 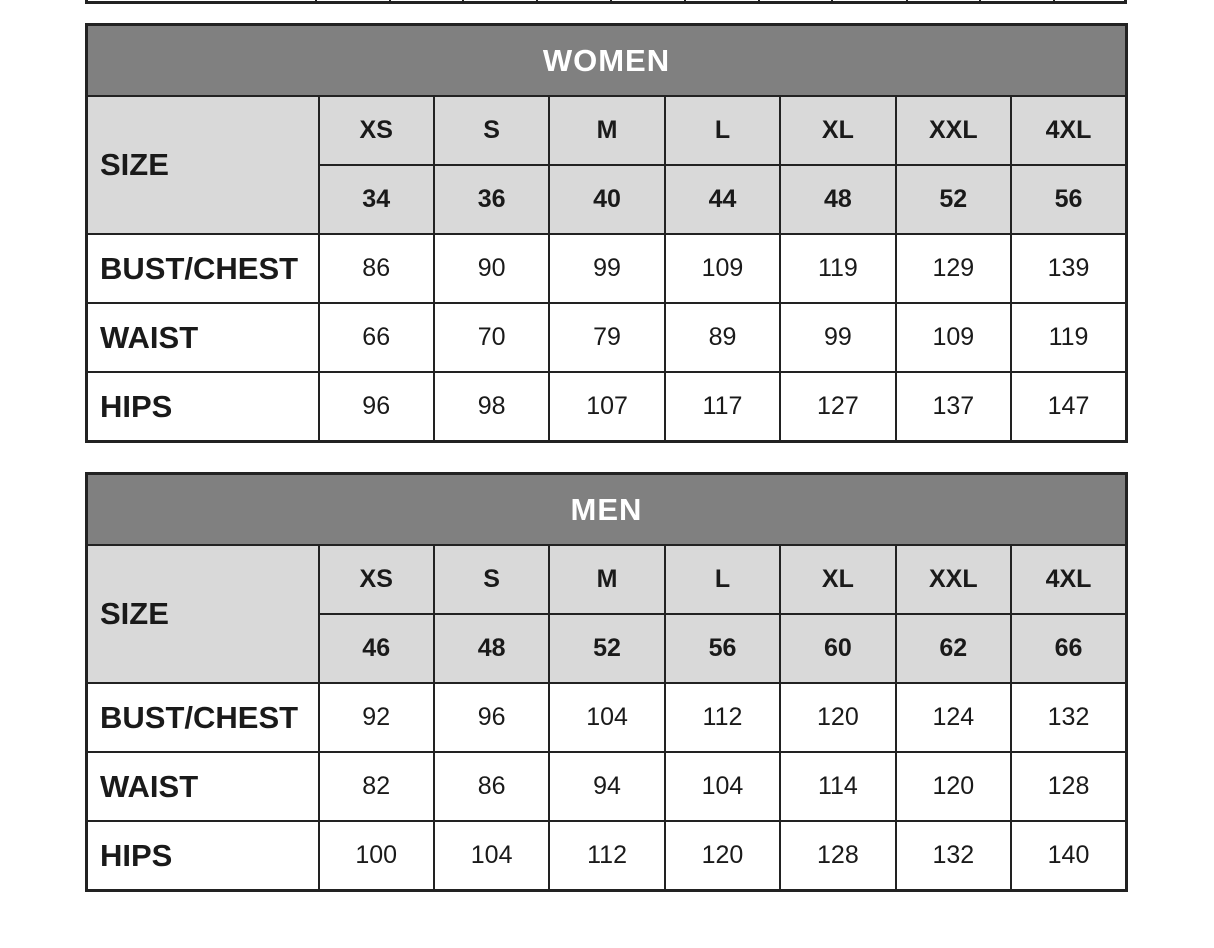 I want to click on size-number: 62, so click(x=953, y=648).